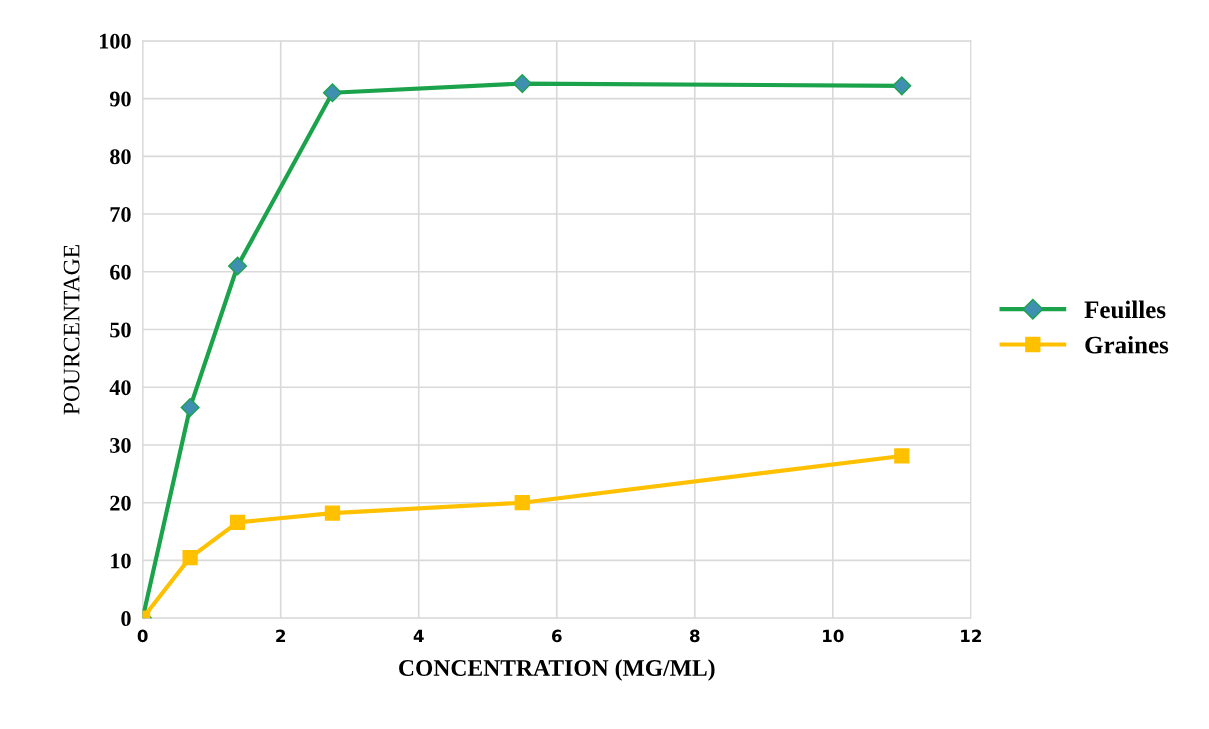  Describe the element at coordinates (556, 636) in the screenshot. I see `x-tick-label: 6` at that location.